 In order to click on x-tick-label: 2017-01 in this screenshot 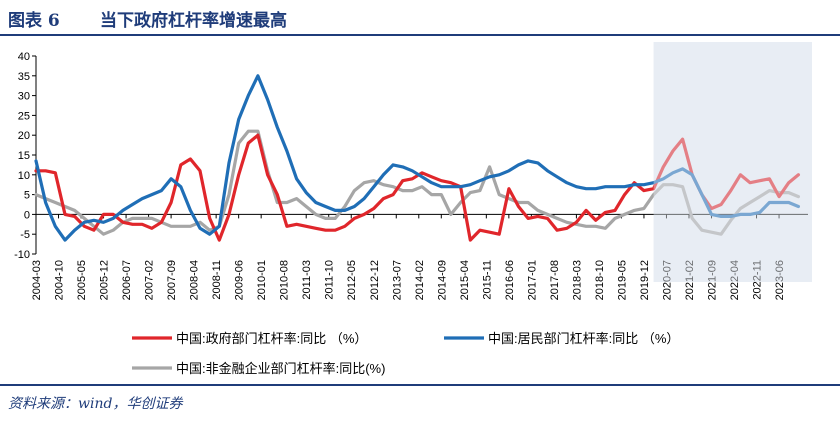, I will do `click(532, 280)`.